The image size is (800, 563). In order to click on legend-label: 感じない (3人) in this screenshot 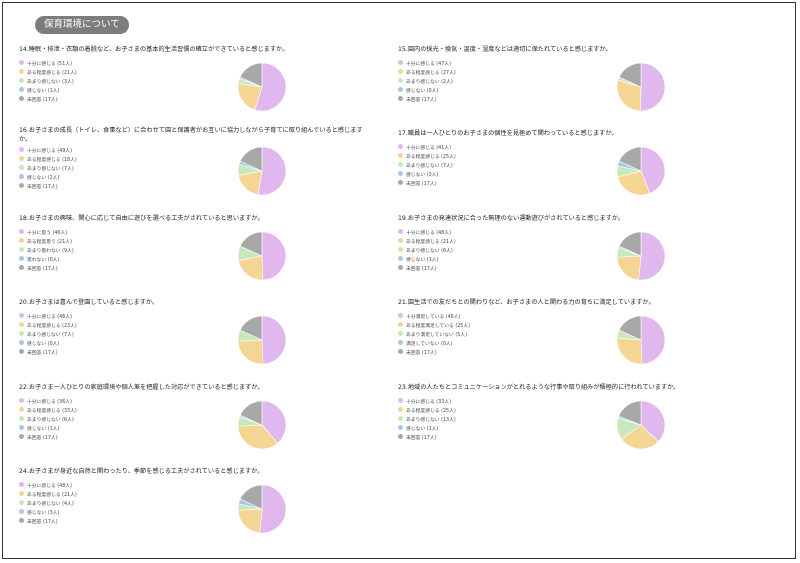, I will do `click(422, 175)`.